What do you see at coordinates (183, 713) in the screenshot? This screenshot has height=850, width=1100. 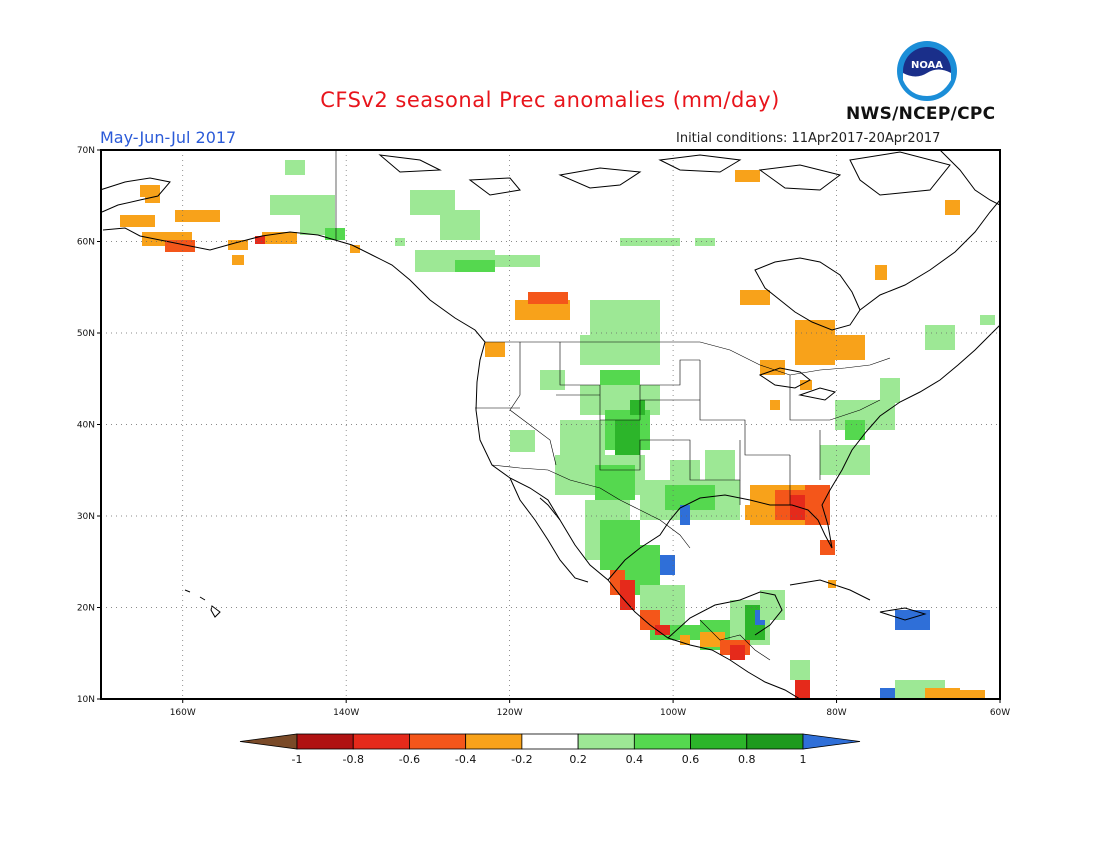 I see `lon-label: 160W` at bounding box center [183, 713].